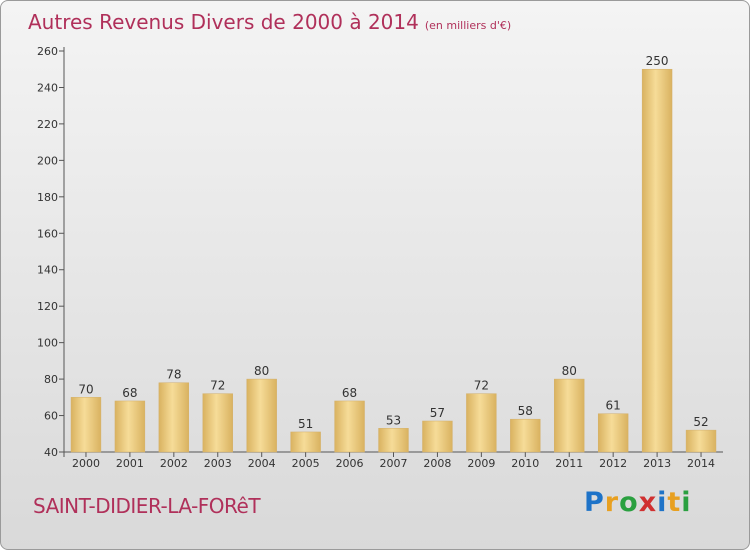 The image size is (750, 550). What do you see at coordinates (47, 343) in the screenshot?
I see `y-tick-label: 100` at bounding box center [47, 343].